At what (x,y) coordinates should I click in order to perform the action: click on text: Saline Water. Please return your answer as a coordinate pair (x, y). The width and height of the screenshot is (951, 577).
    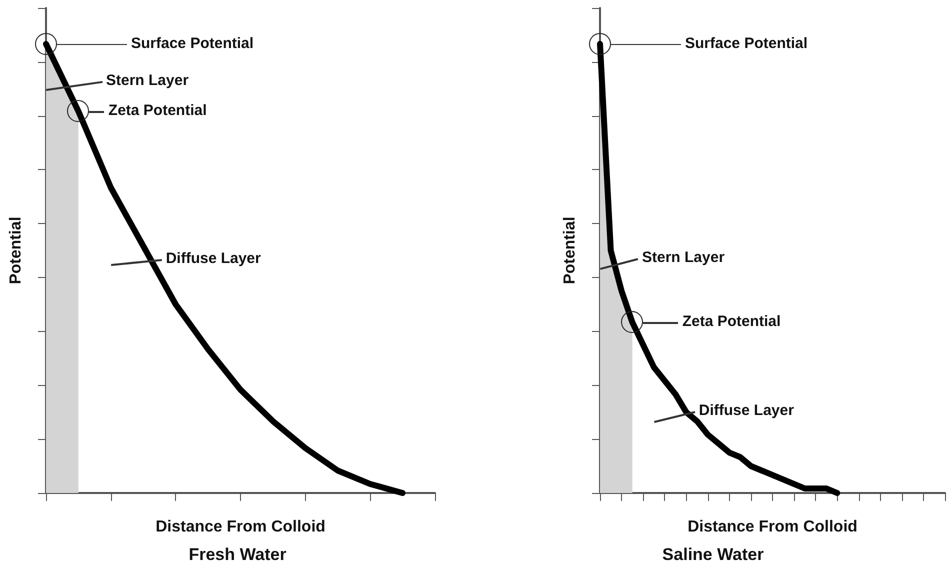
    Looking at the image, I should click on (713, 554).